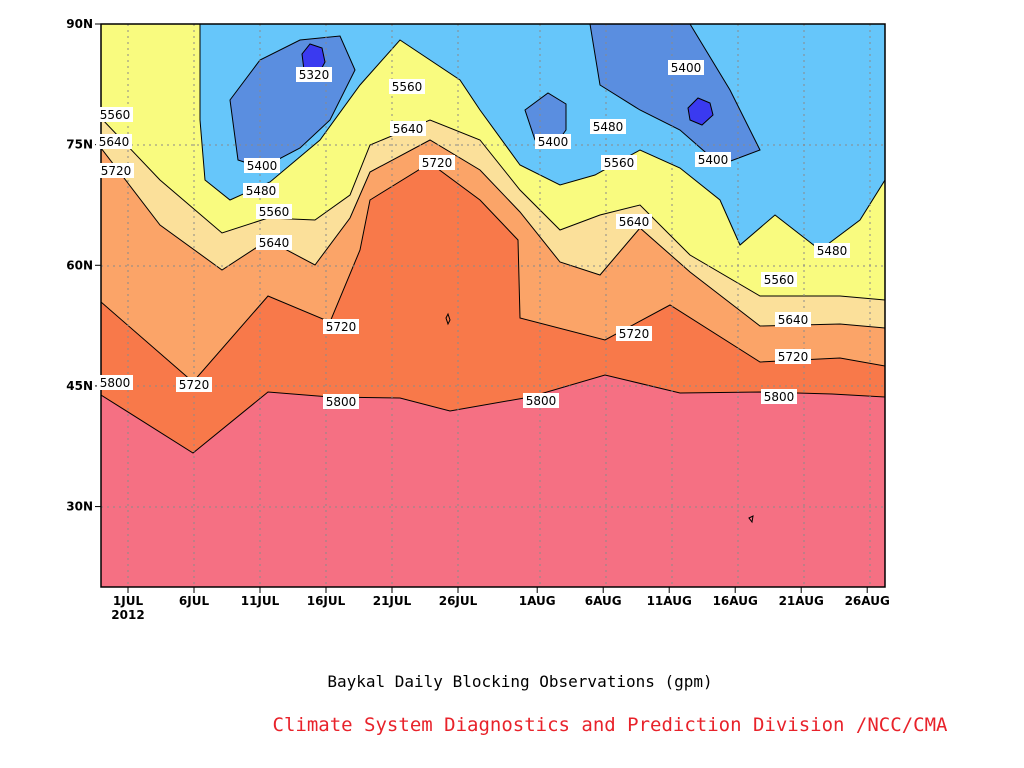  I want to click on x-tick-label: 21JUL, so click(392, 601).